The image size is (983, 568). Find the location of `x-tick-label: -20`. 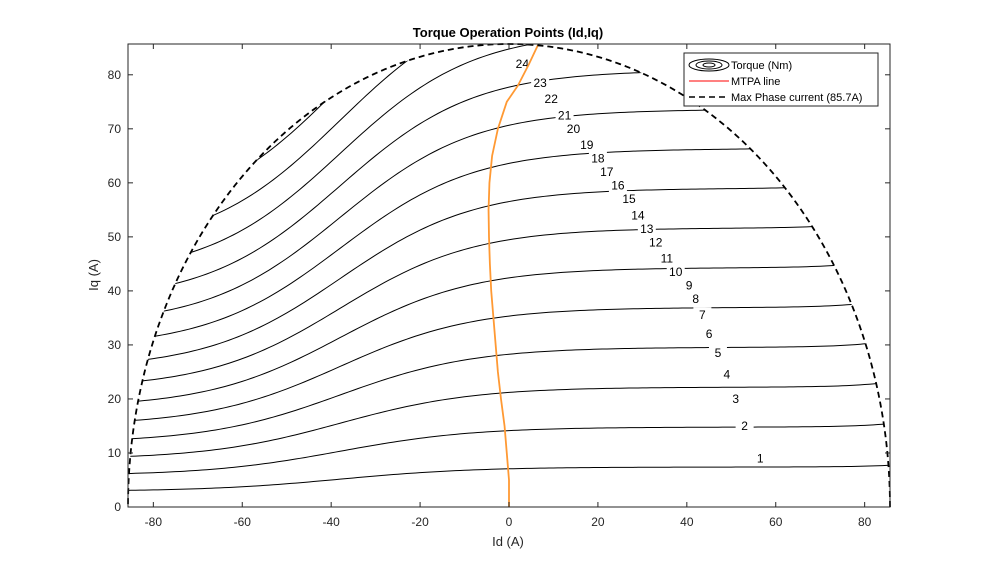

x-tick-label: -20 is located at coordinates (420, 522).